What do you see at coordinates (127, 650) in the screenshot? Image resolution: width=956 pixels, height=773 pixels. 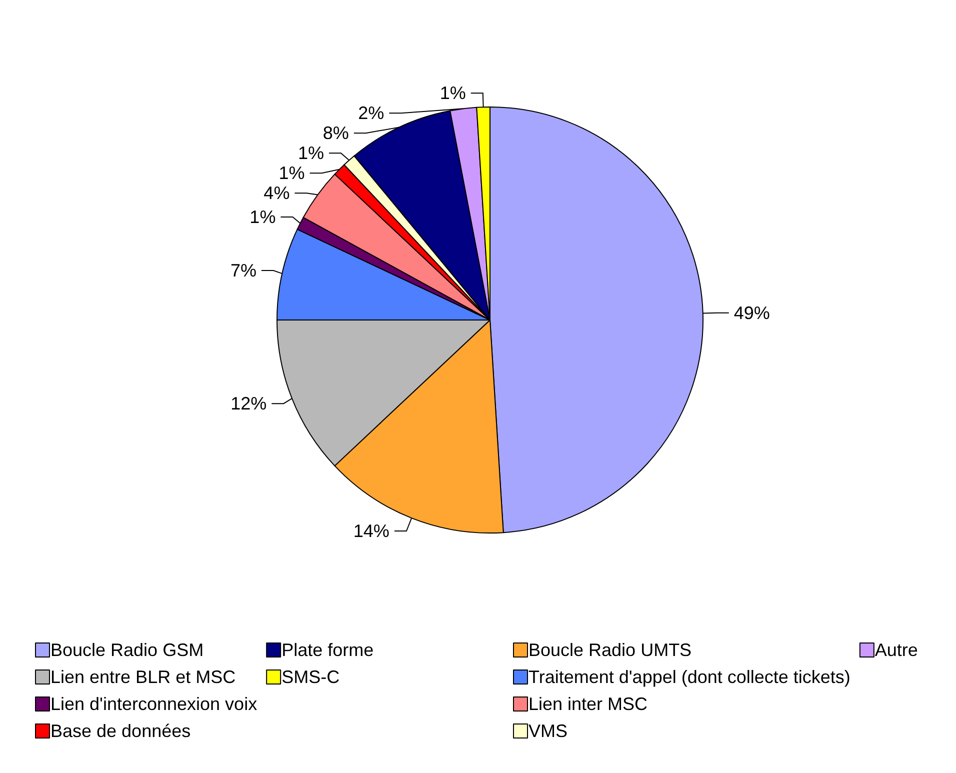 I see `legend-label: Boucle Radio GSM` at bounding box center [127, 650].